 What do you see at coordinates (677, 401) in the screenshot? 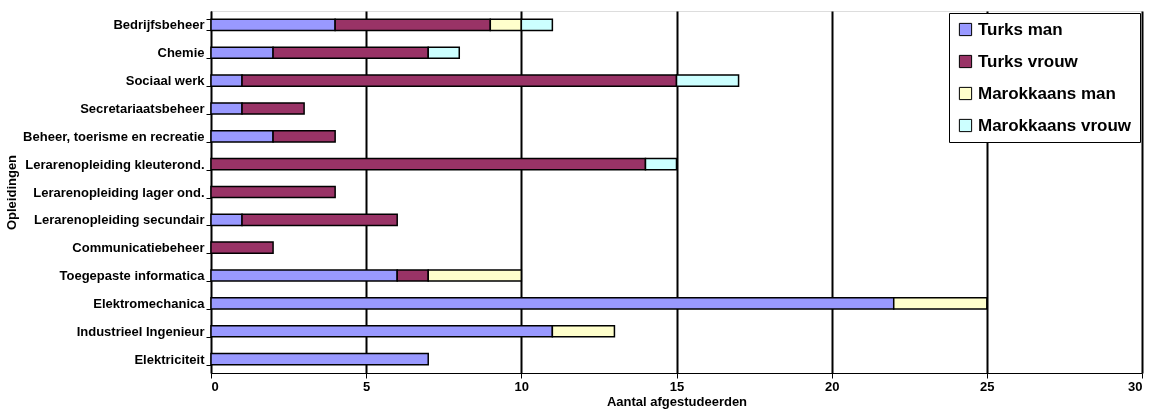
I see `x-axis-title: Aantal afgestudeerden` at bounding box center [677, 401].